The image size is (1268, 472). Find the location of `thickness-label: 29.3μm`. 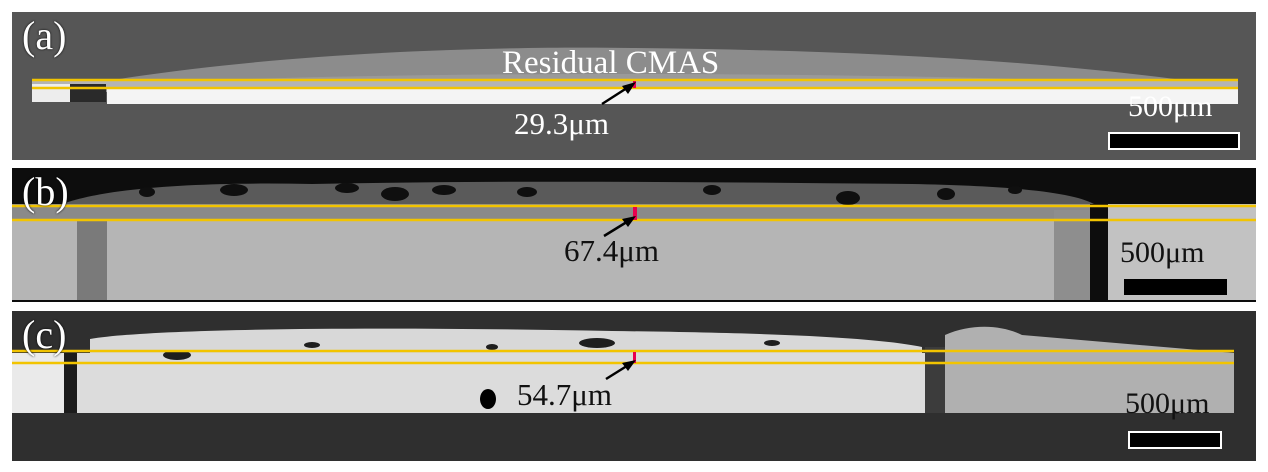

thickness-label: 29.3μm is located at coordinates (561, 123).